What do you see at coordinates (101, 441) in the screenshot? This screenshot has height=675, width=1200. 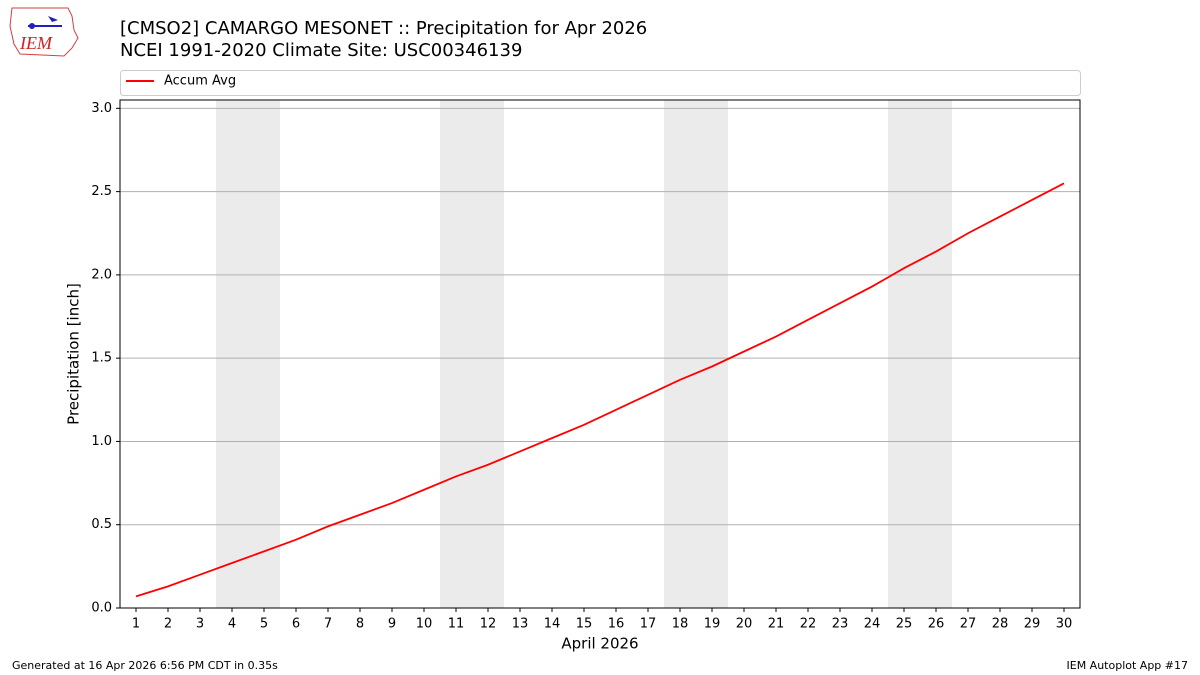 I see `y-tick-label: 1.0` at bounding box center [101, 441].